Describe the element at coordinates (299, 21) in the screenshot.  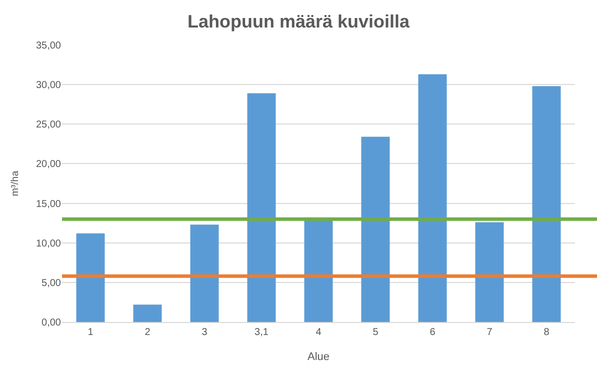
I see `chart-title: Lahopuun määrä kuvioilla` at that location.